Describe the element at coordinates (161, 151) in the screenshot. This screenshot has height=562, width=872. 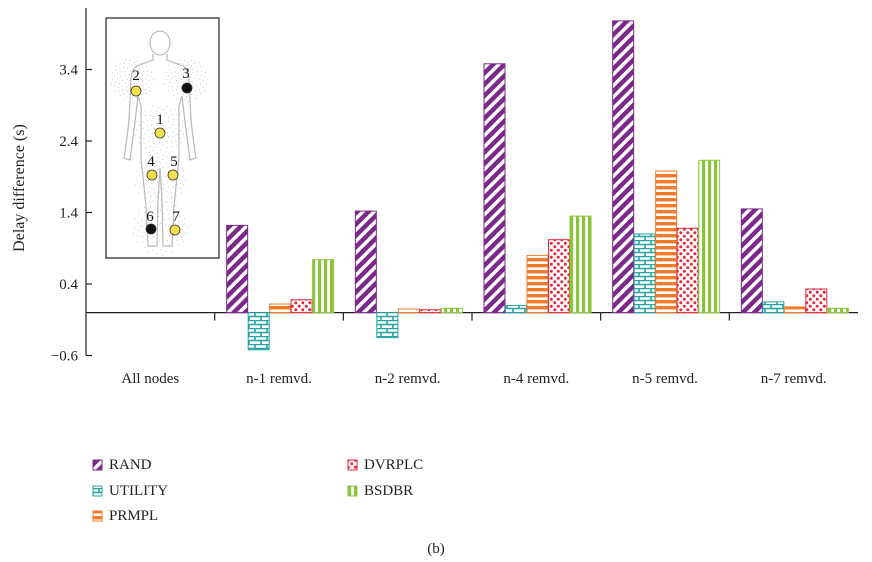
I see `inset-nodes: 1 2 3 4 5 6 7` at that location.